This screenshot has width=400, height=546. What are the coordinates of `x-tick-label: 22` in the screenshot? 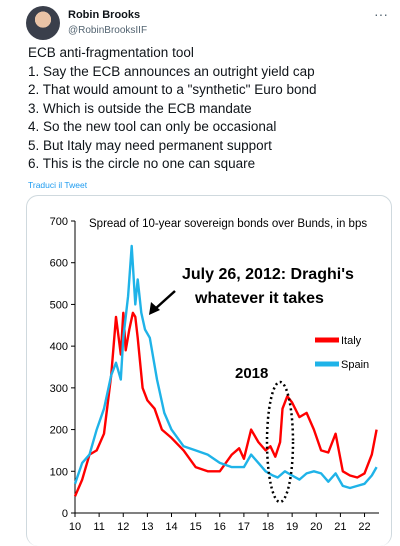 It's located at (364, 527).